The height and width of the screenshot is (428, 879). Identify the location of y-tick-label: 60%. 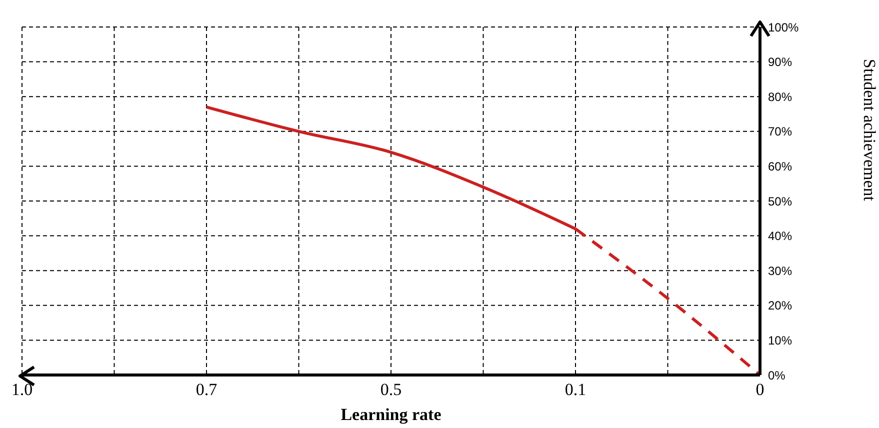
(780, 166).